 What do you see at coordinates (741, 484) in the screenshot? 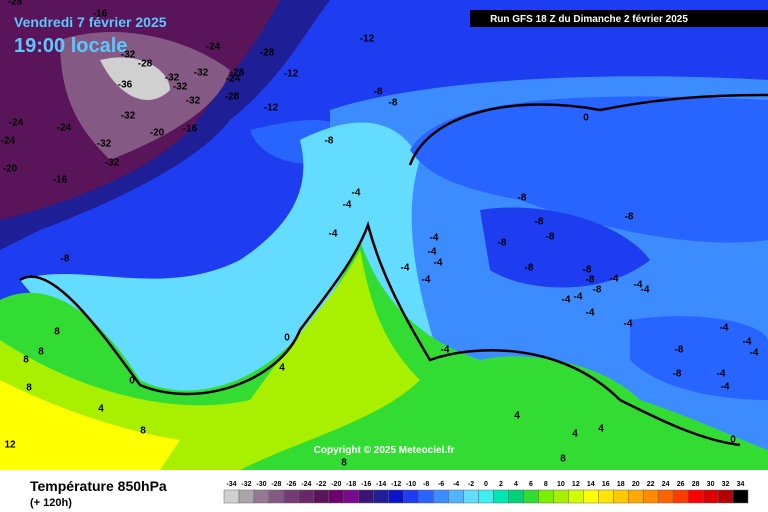
I see `scale-label: 34` at bounding box center [741, 484].